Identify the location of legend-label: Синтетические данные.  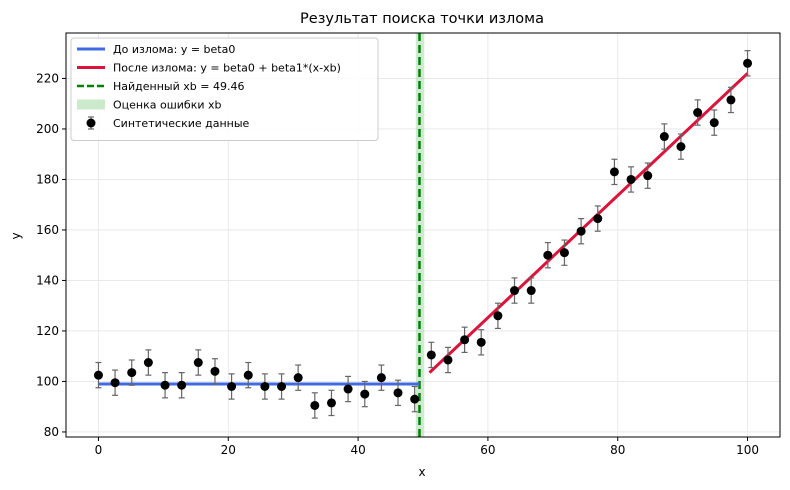
(181, 123).